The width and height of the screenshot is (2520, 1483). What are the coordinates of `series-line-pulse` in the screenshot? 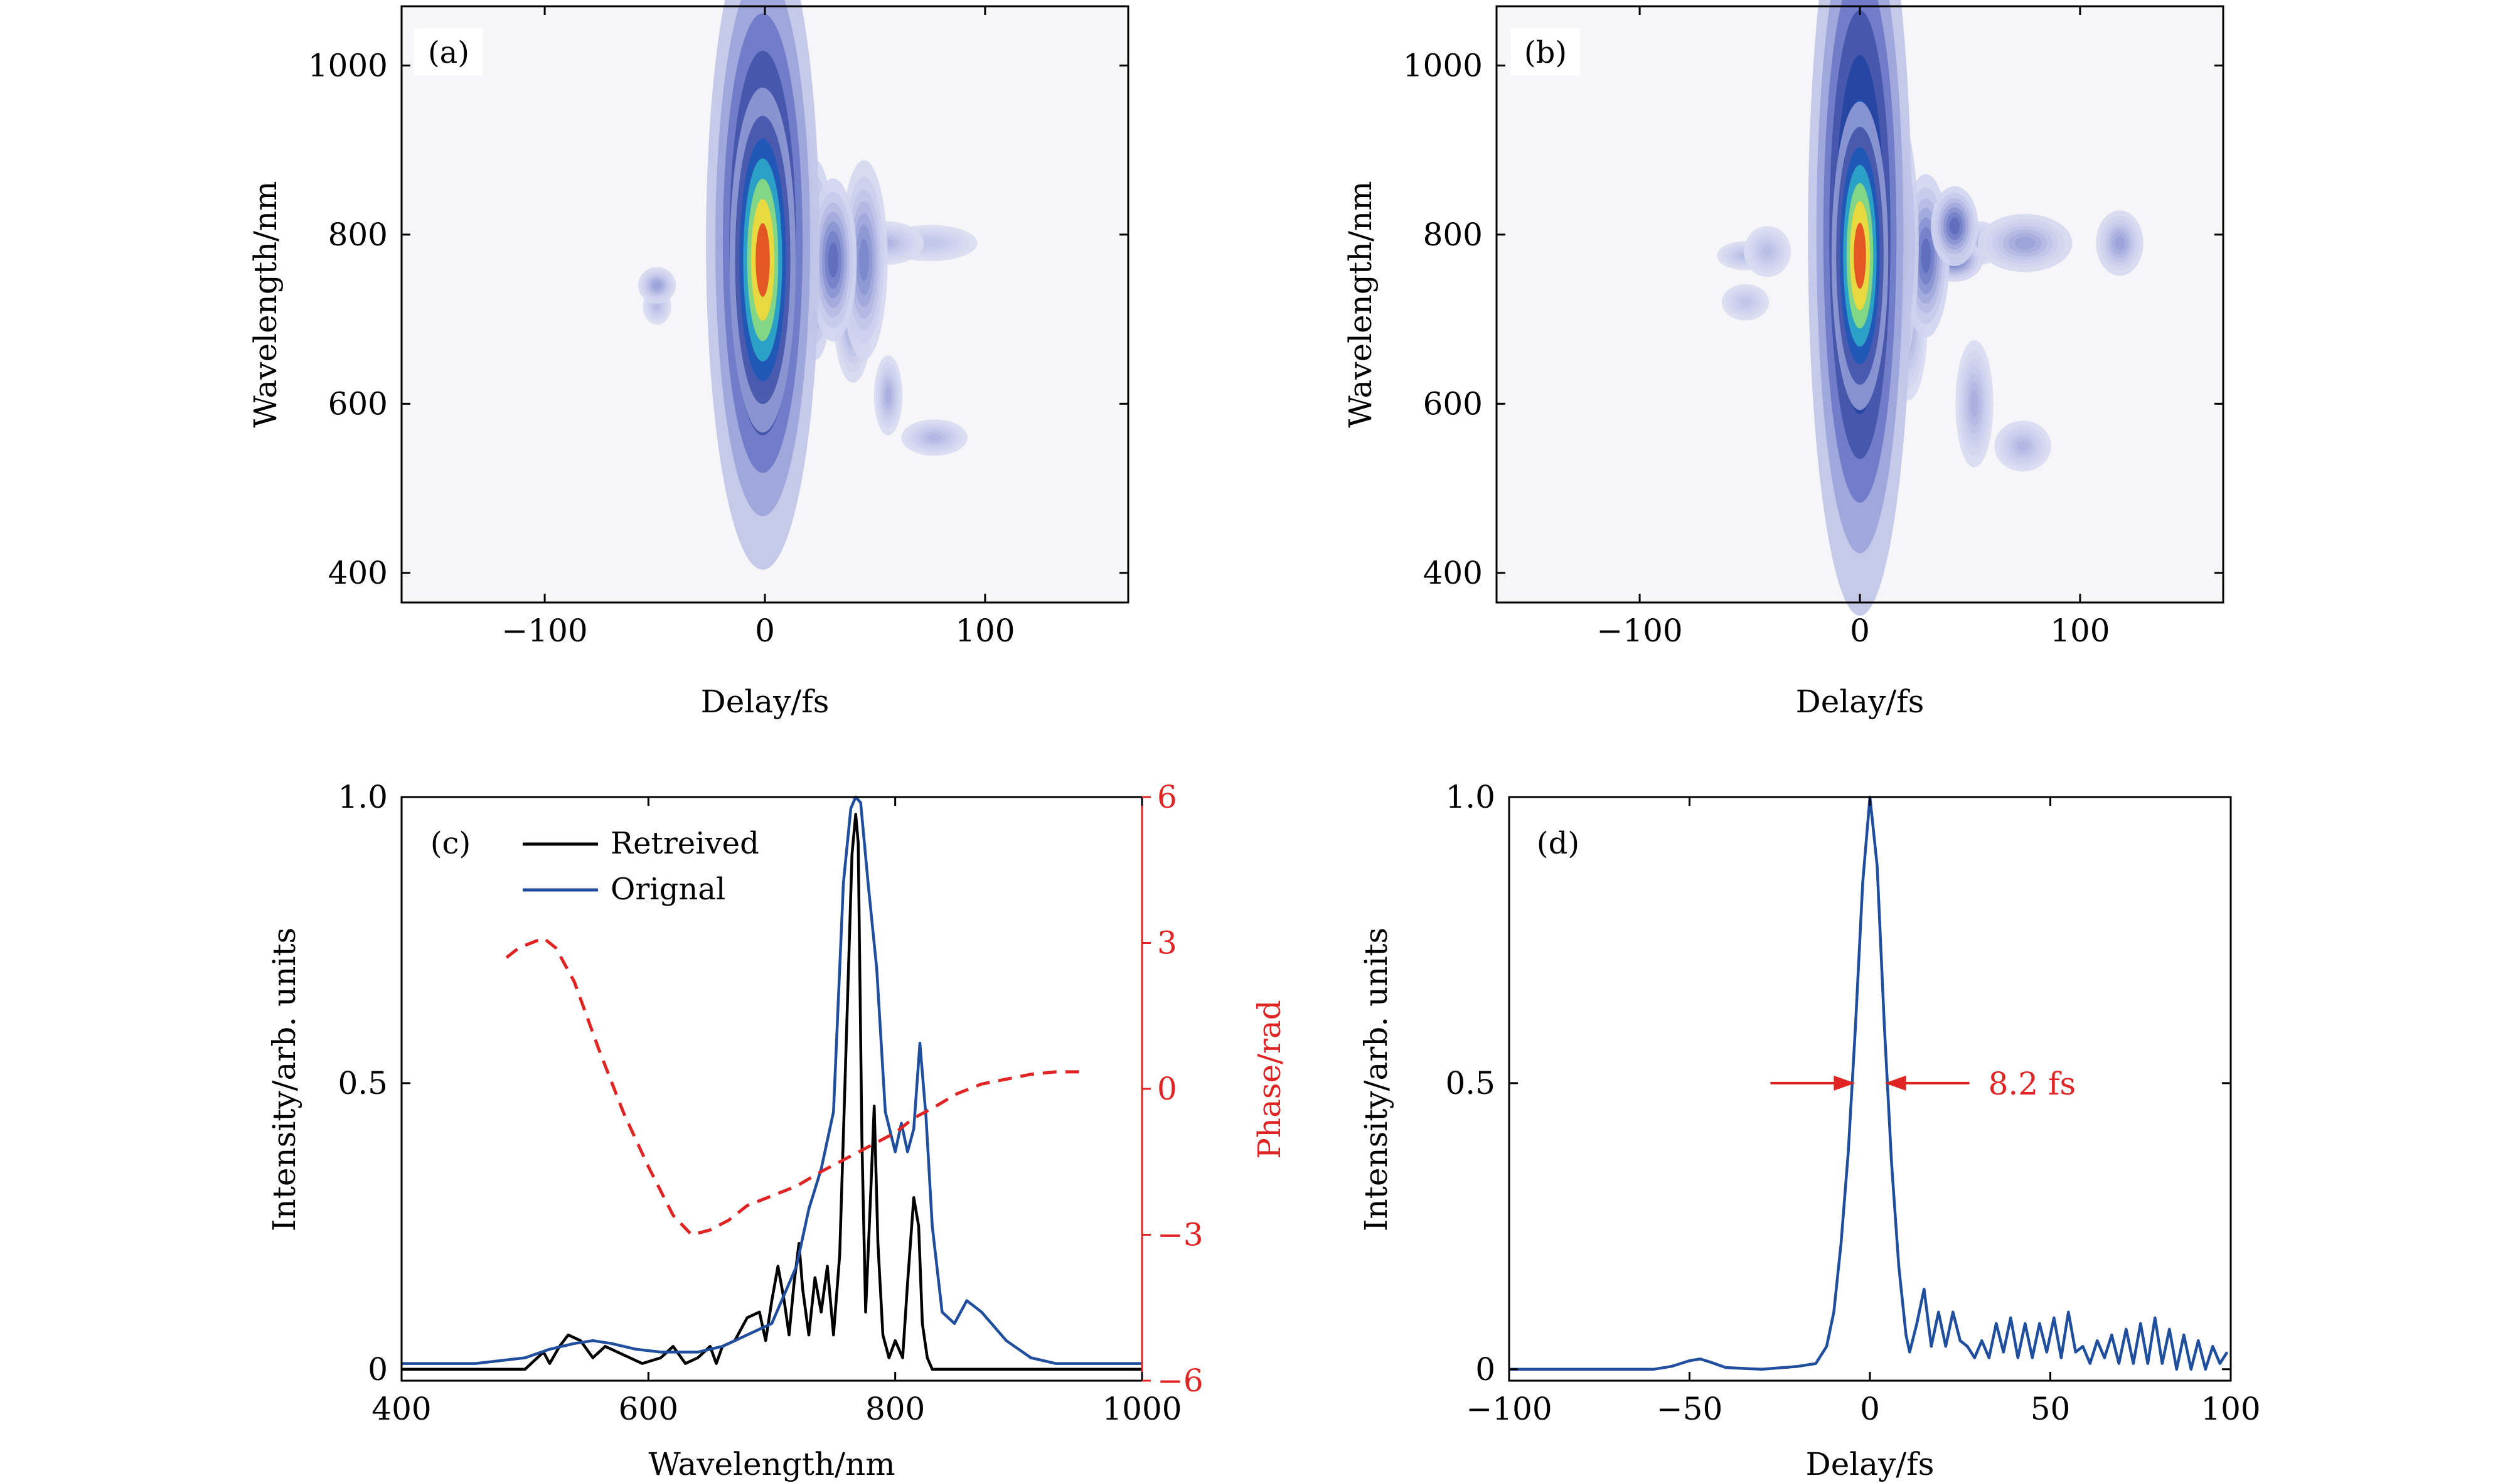 It's located at (1869, 1083).